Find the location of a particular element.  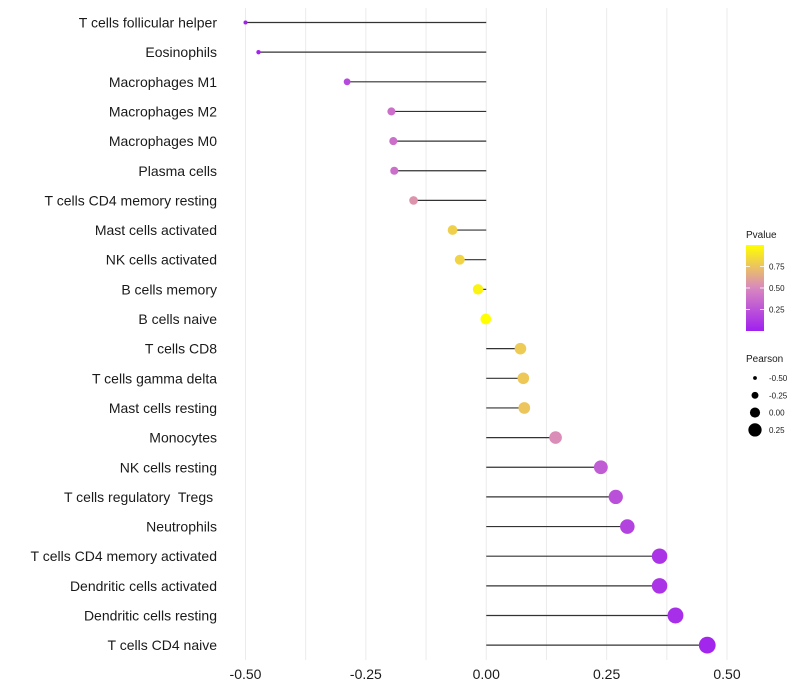

pvalue-legend: Pvalue 0.25 0.50 0.75 is located at coordinates (765, 280).